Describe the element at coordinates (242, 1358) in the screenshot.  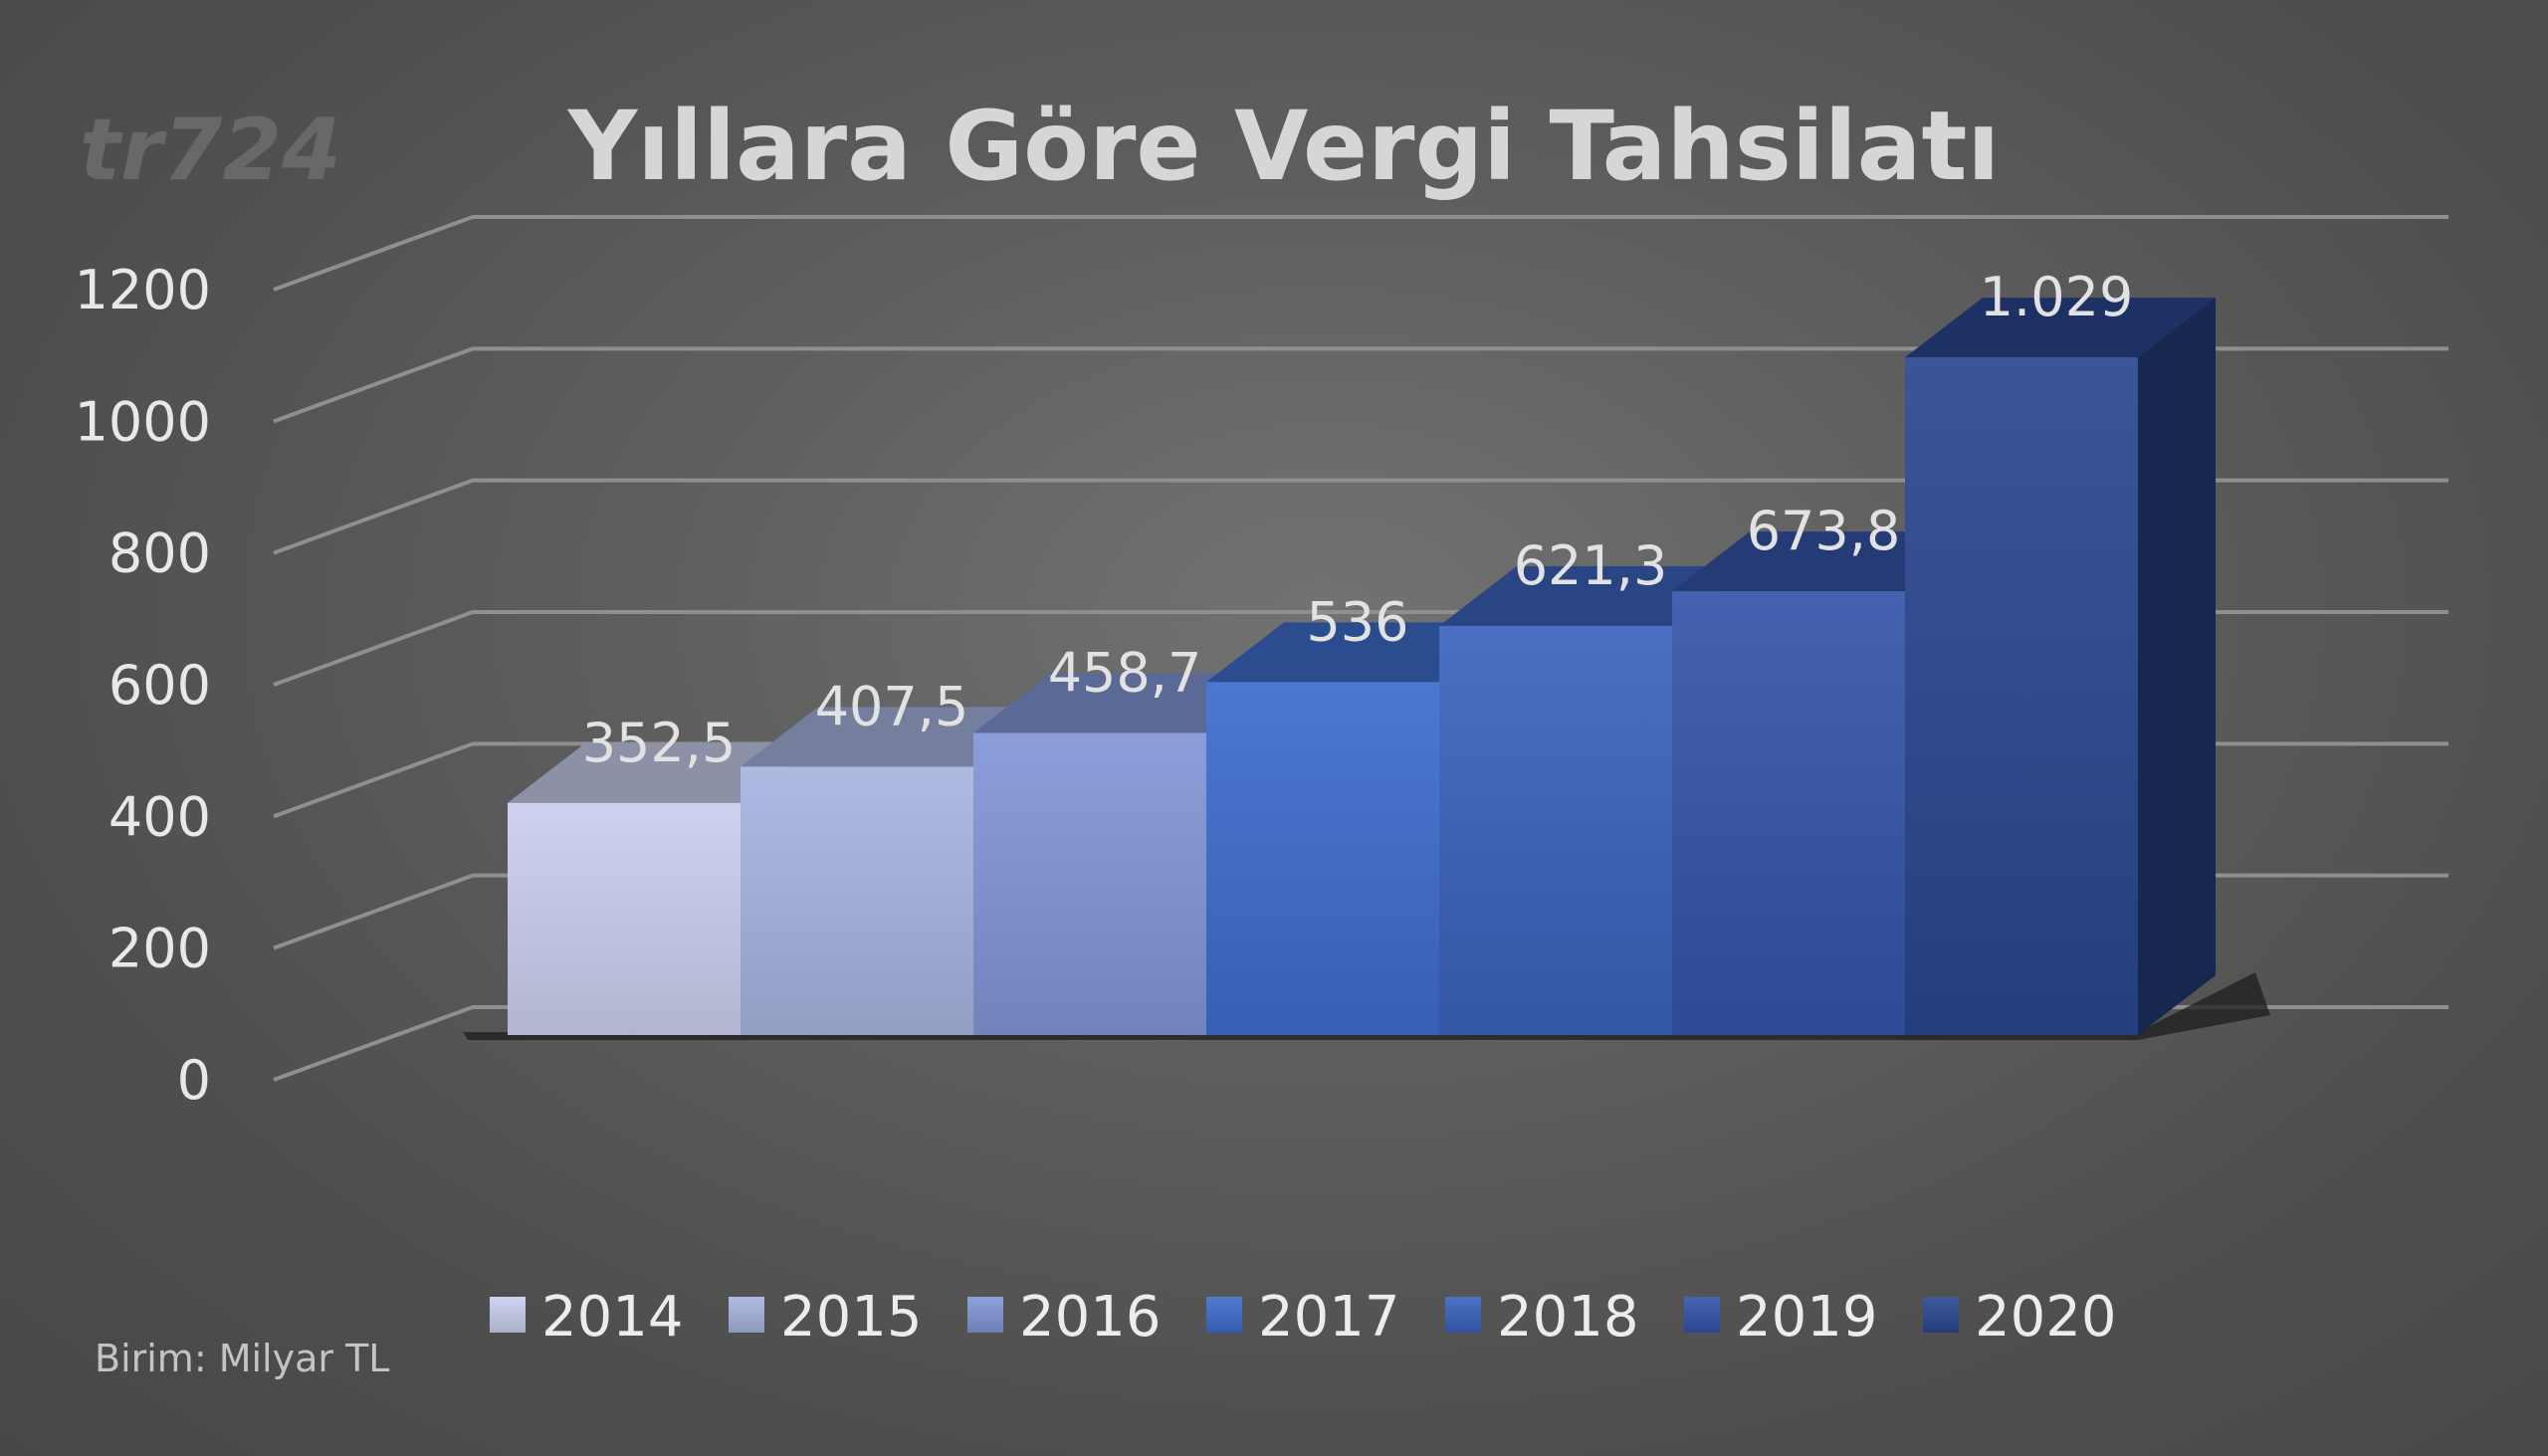
I see `unit-note: Birim: Milyar TL` at that location.